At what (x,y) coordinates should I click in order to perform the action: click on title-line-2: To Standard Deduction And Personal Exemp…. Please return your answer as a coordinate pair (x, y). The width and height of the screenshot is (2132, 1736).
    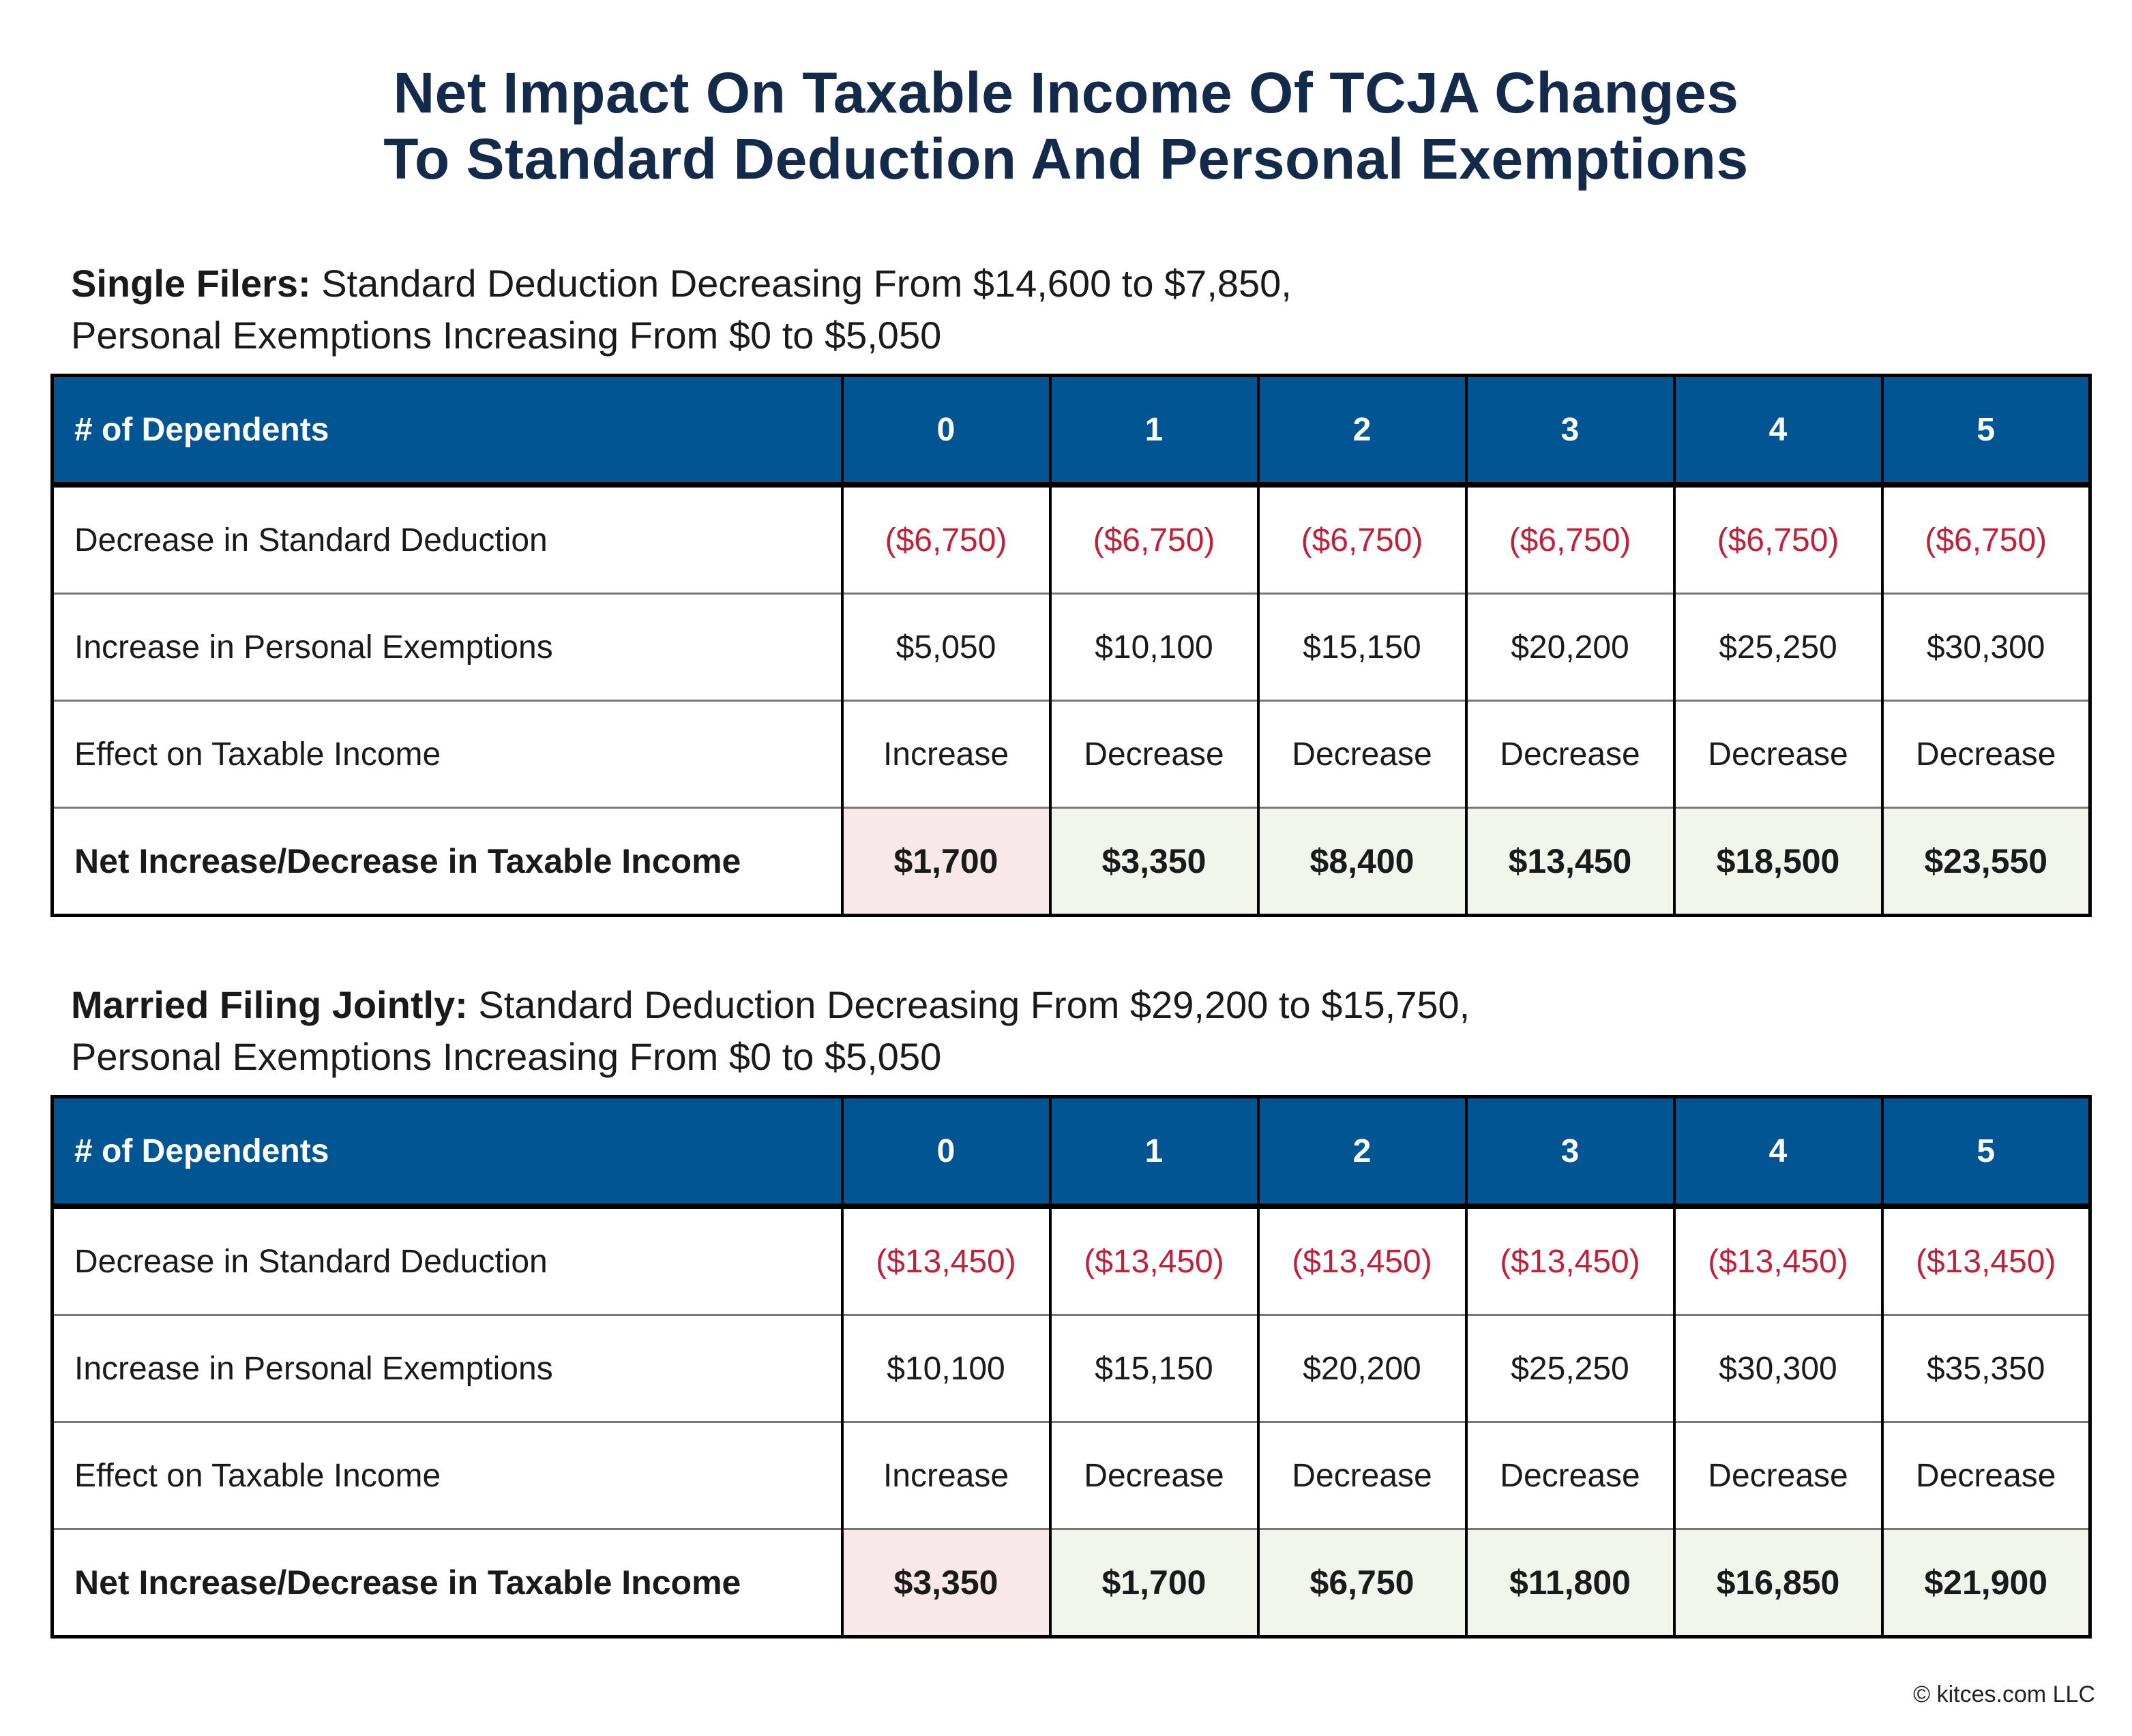
    Looking at the image, I should click on (1066, 159).